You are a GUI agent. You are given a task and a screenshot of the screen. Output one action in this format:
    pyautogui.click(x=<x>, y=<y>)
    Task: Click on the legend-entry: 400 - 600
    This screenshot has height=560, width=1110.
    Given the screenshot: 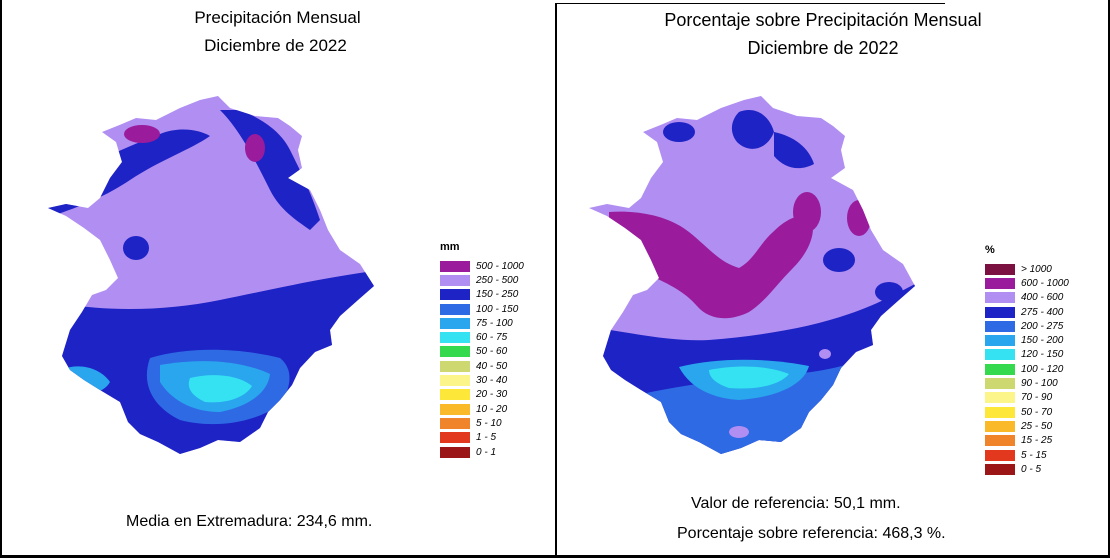 What is the action you would take?
    pyautogui.click(x=1027, y=298)
    